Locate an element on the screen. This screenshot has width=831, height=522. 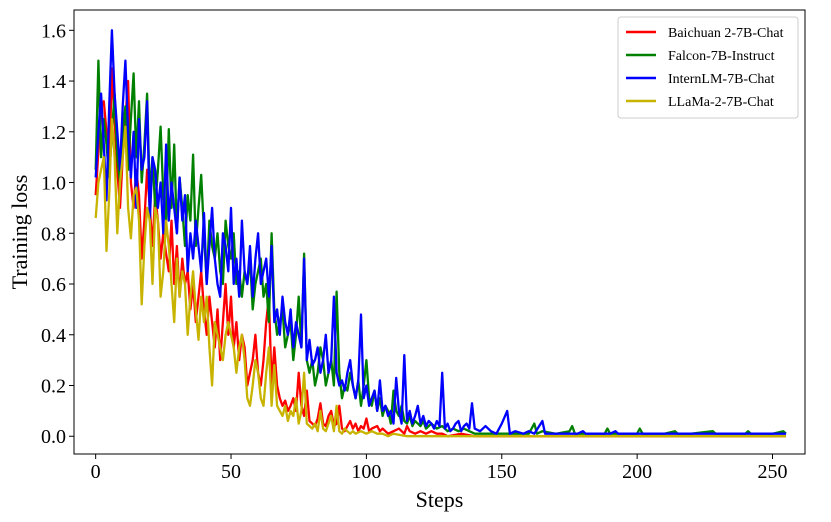
y-tick-label: 1.4 is located at coordinates (53, 82).